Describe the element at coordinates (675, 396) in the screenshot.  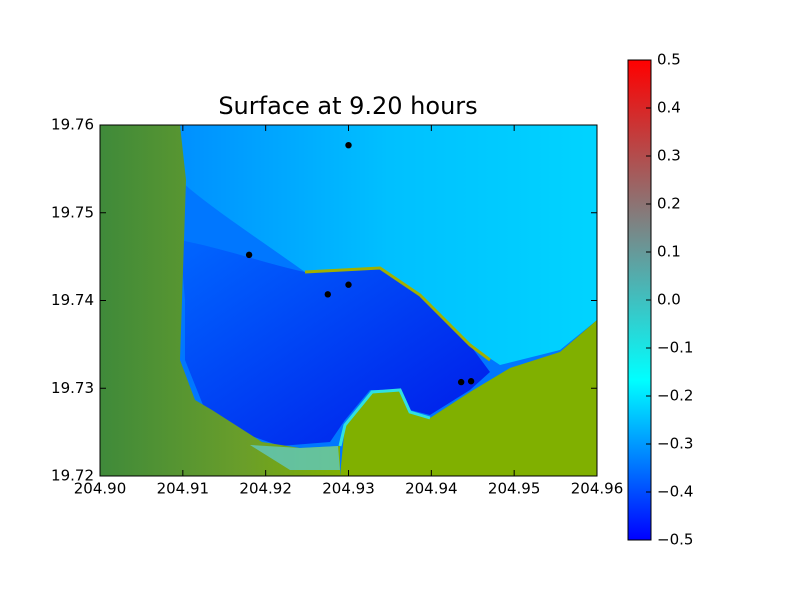
I see `colorbar-tick-label: −0.2` at that location.